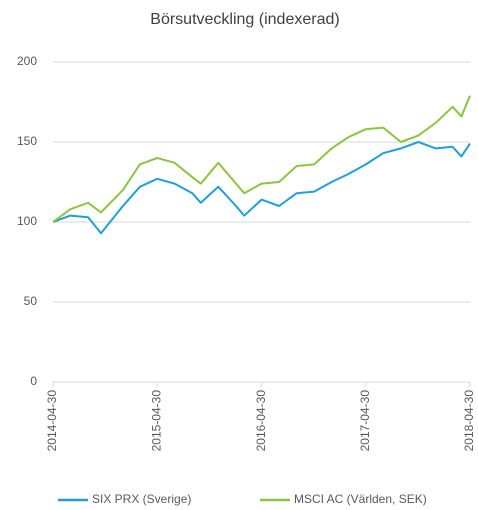 The height and width of the screenshot is (510, 478). Describe the element at coordinates (365, 421) in the screenshot. I see `x-tick-label: 2017-04-30` at that location.